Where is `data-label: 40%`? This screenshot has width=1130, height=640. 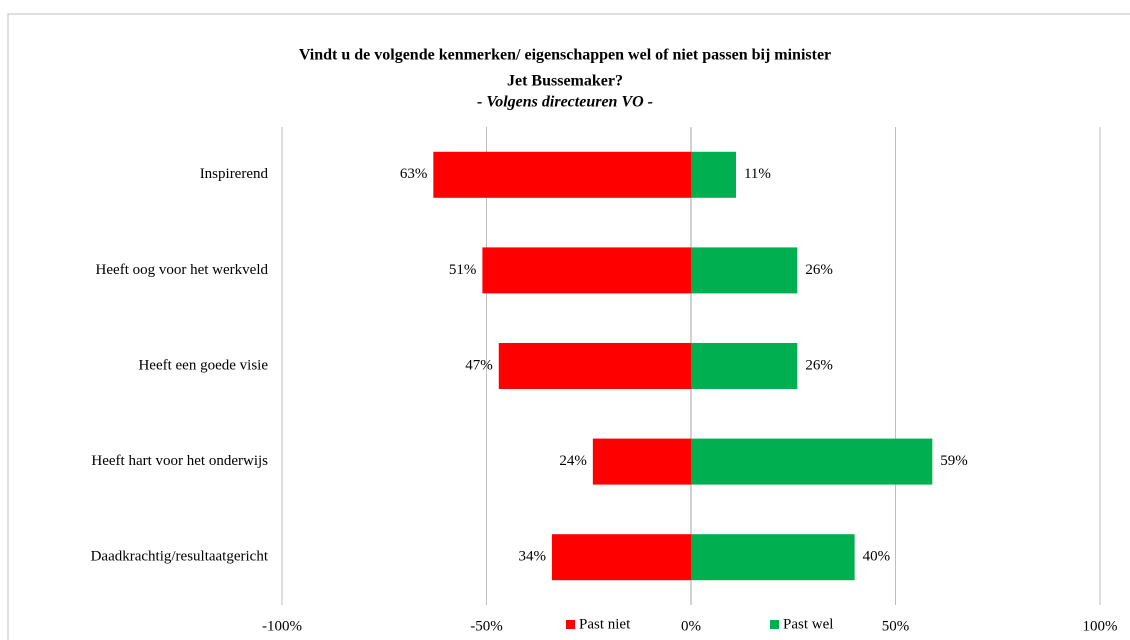
data-label: 40% is located at coordinates (877, 557).